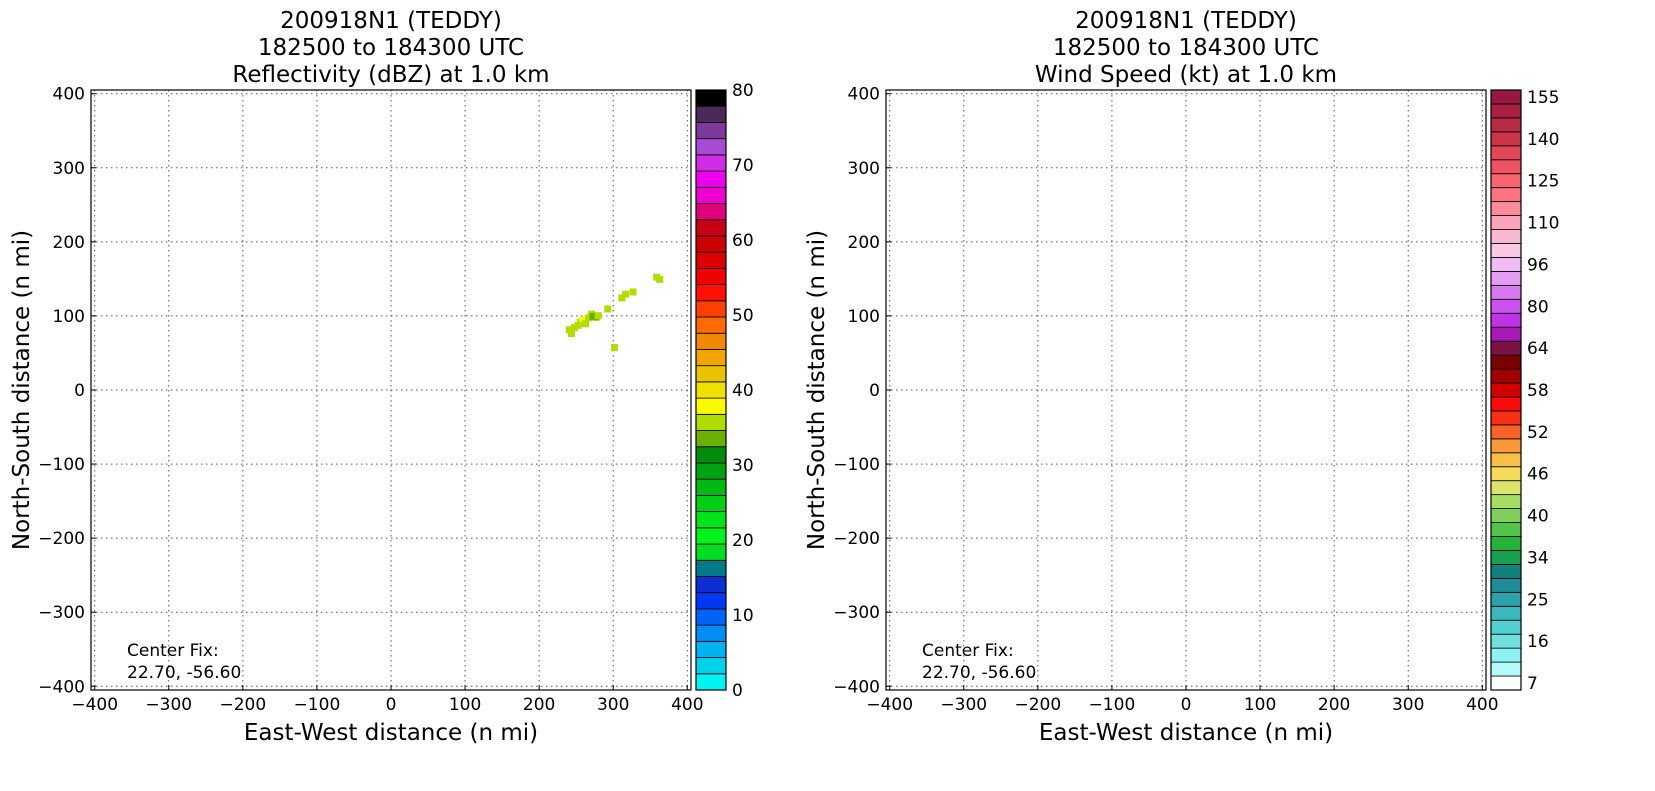  Describe the element at coordinates (1186, 48) in the screenshot. I see `chart-title-line-2: 182500 to 184300 UTC` at that location.